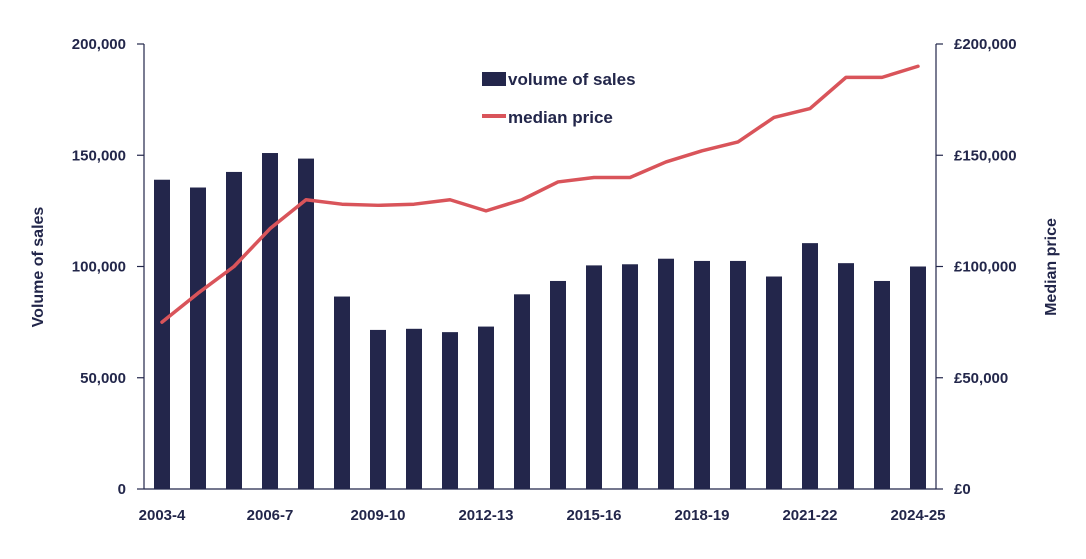 This screenshot has width=1086, height=559. What do you see at coordinates (559, 98) in the screenshot?
I see `legend: volume of sales median price` at bounding box center [559, 98].